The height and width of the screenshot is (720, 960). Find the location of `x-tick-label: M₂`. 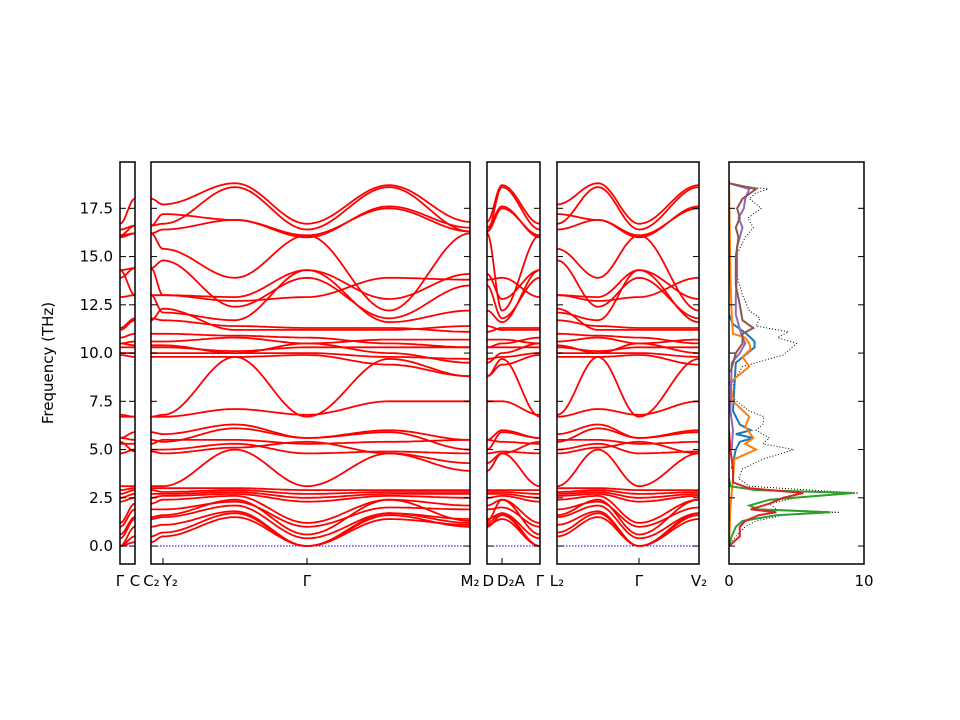

x-tick-label: M₂ is located at coordinates (470, 581).